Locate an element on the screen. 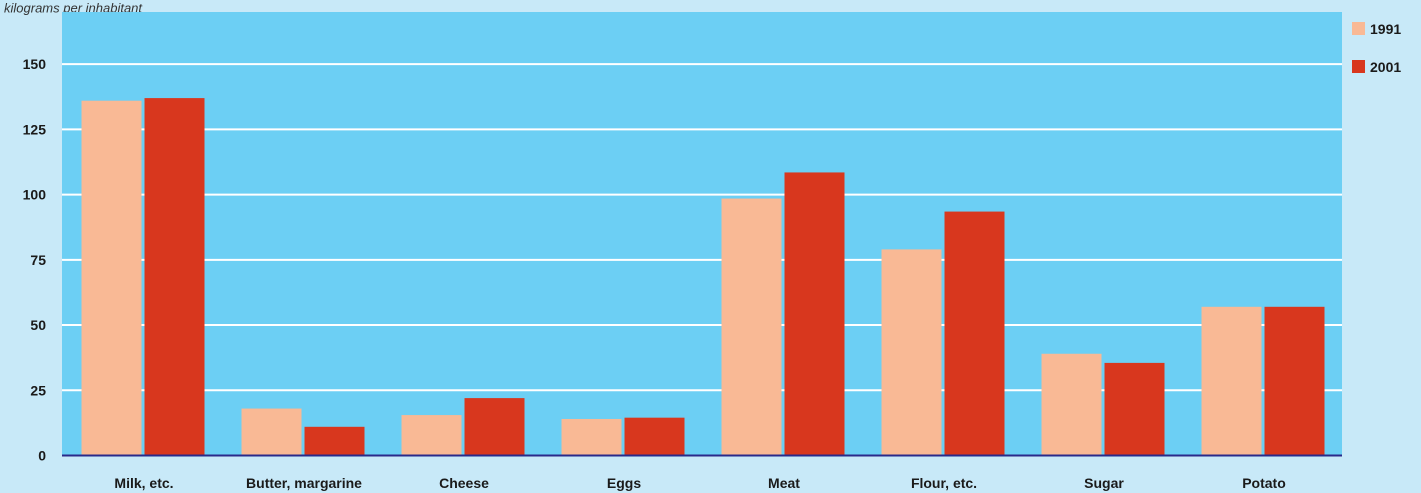 Image resolution: width=1421 pixels, height=493 pixels. x-category-label: Milk, etc. is located at coordinates (143, 483).